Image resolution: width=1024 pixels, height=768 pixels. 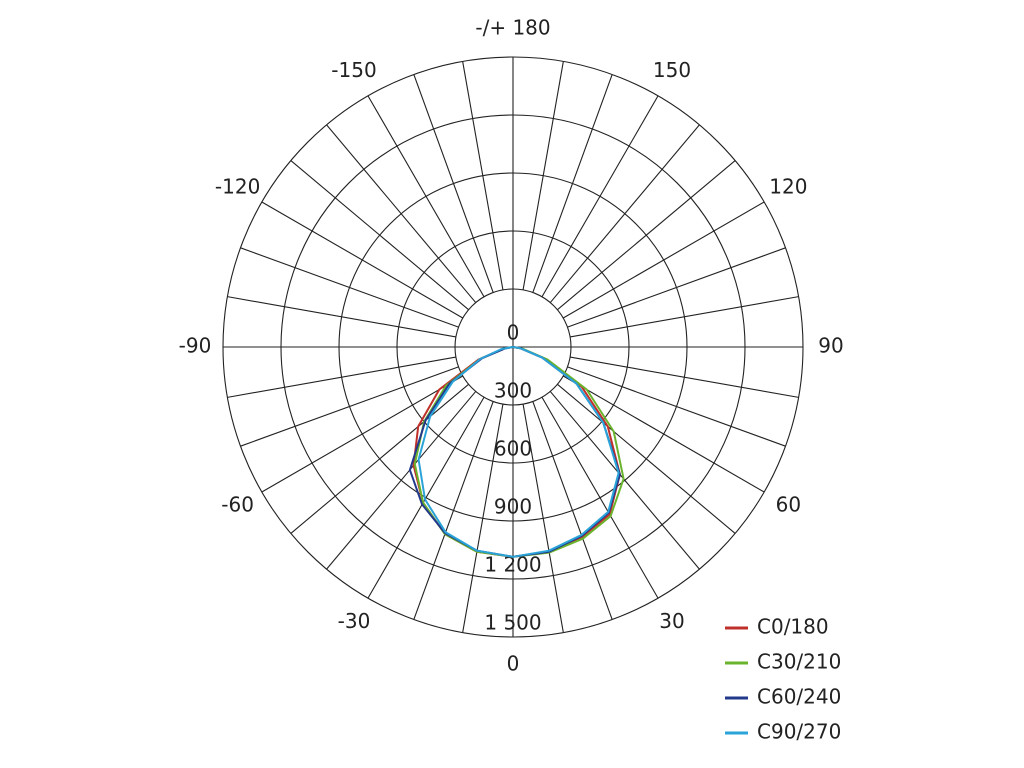 I want to click on angle-tick-label: -60, so click(x=237, y=505).